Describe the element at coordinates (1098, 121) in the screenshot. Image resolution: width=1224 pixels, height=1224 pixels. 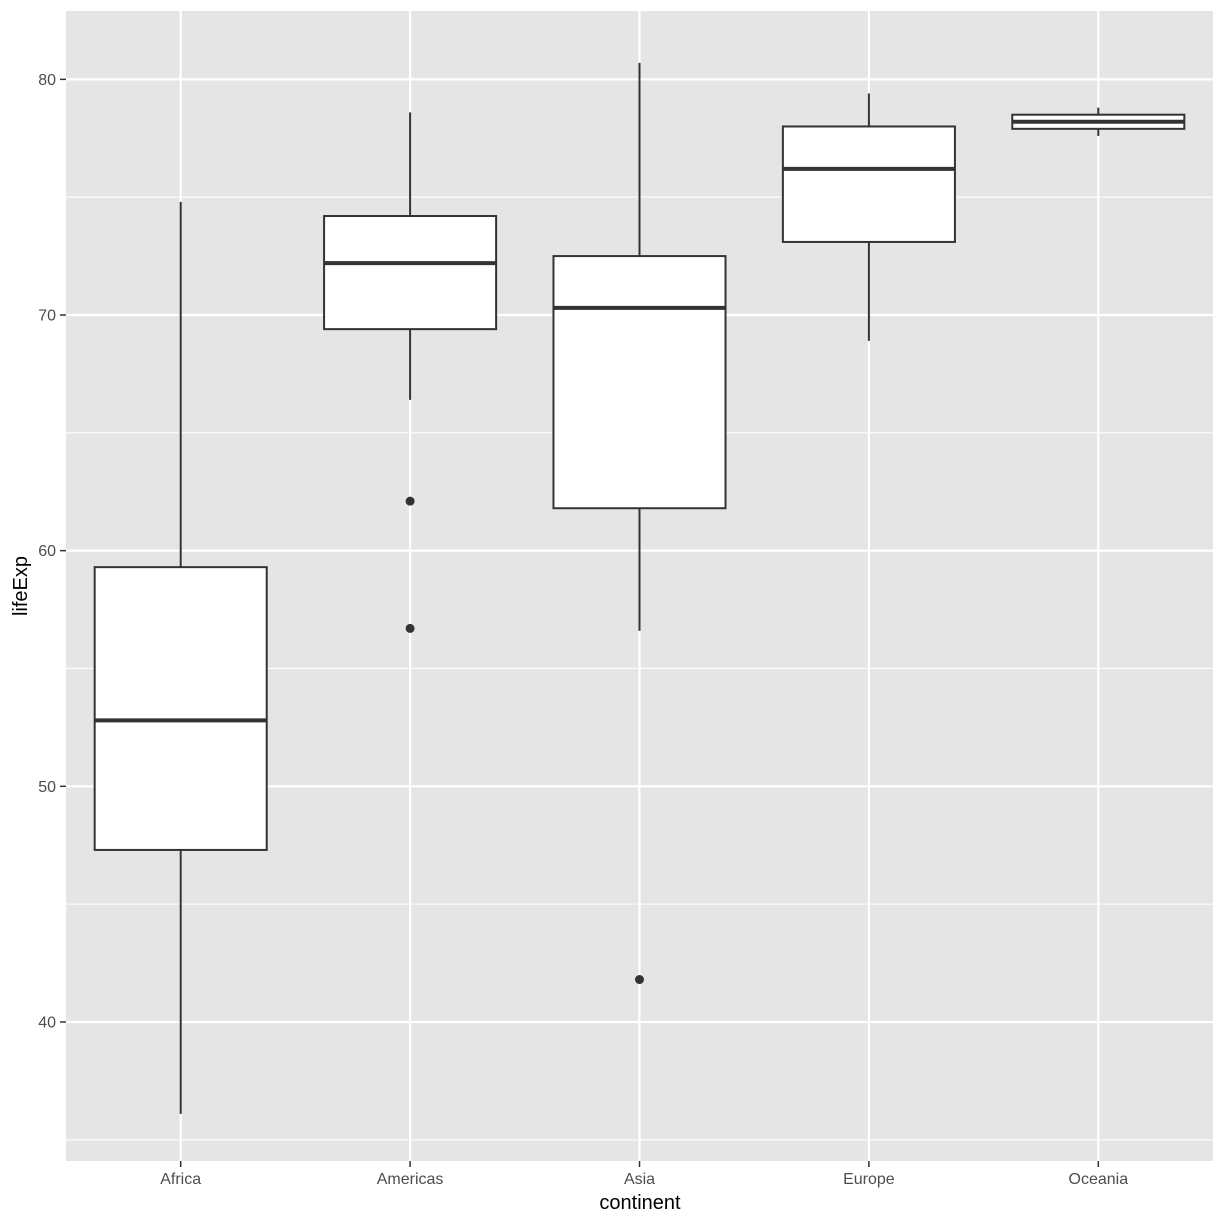
I see `box-oceania` at that location.